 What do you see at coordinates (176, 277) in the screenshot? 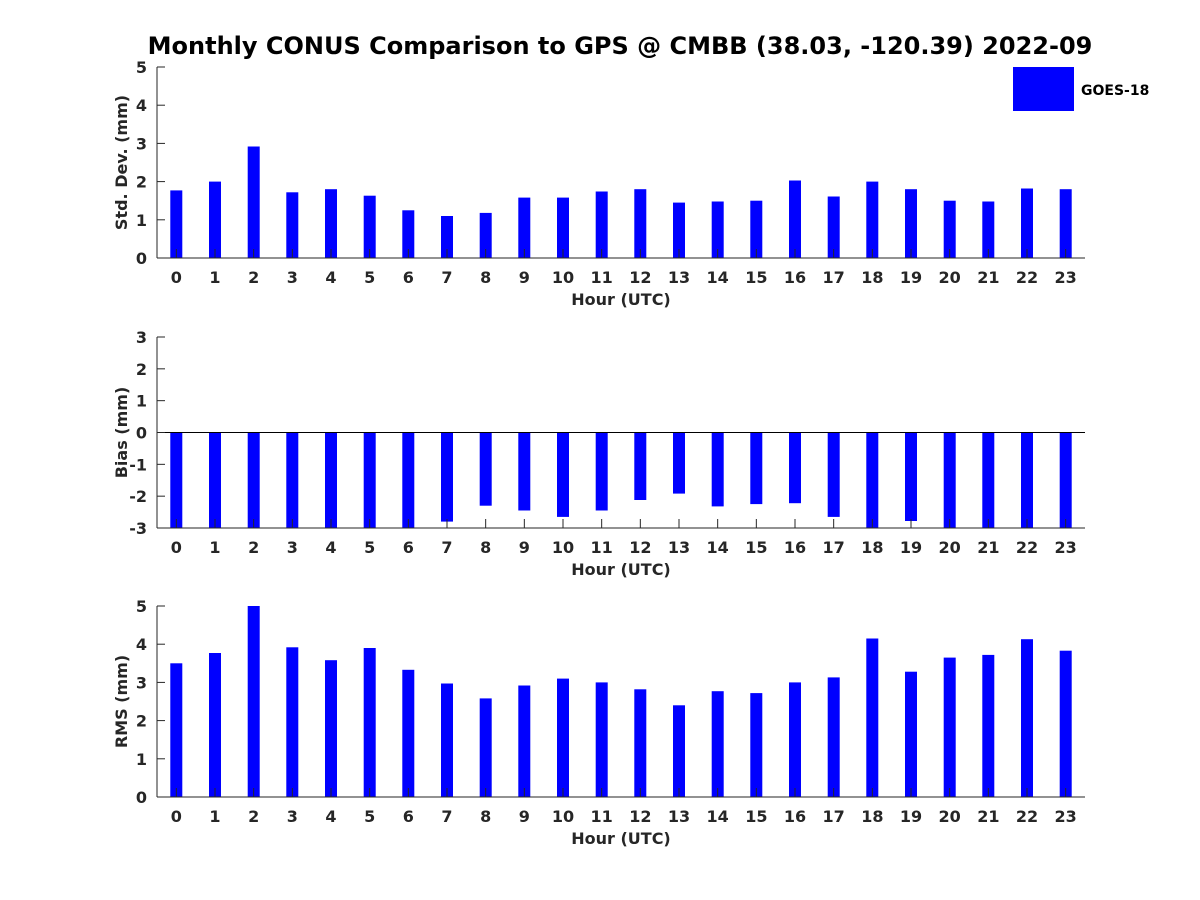
I see `x-tick-label: 0` at bounding box center [176, 277].